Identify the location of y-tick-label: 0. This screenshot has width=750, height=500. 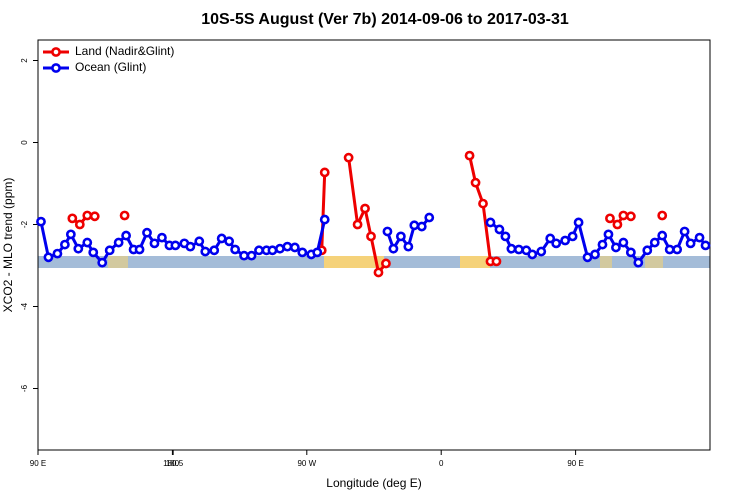
(24, 142).